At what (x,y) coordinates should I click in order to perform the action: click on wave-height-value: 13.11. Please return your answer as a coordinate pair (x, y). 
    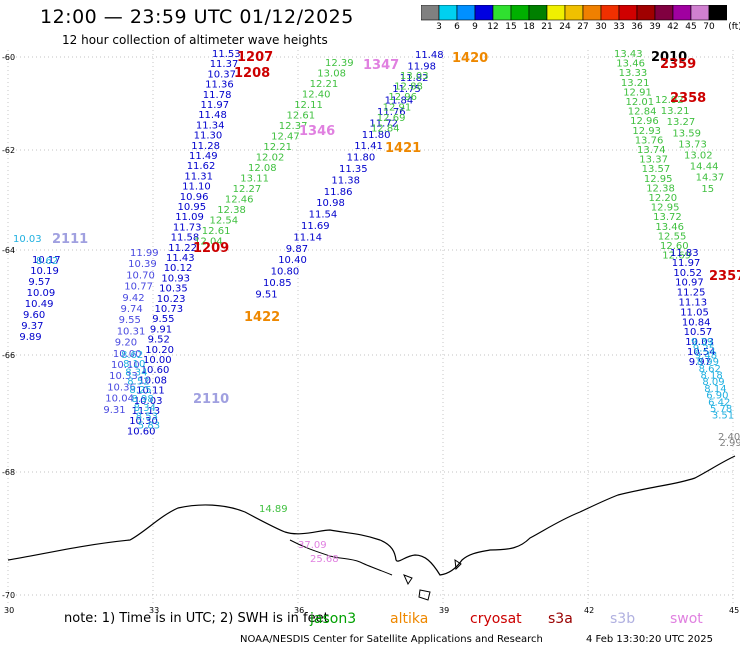
    Looking at the image, I should click on (254, 179).